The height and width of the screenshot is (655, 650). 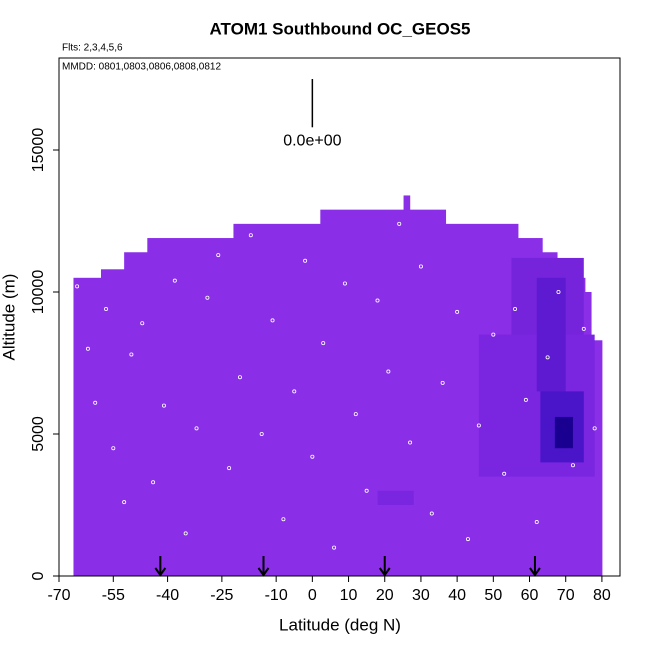 I want to click on x-tick-label: 30, so click(x=421, y=595).